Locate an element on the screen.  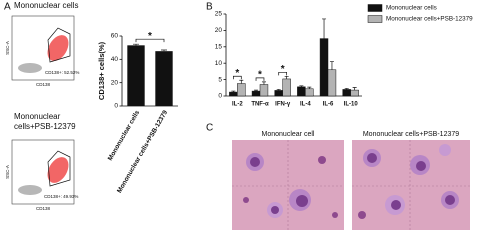
panel-label: A is located at coordinates (7, 7).